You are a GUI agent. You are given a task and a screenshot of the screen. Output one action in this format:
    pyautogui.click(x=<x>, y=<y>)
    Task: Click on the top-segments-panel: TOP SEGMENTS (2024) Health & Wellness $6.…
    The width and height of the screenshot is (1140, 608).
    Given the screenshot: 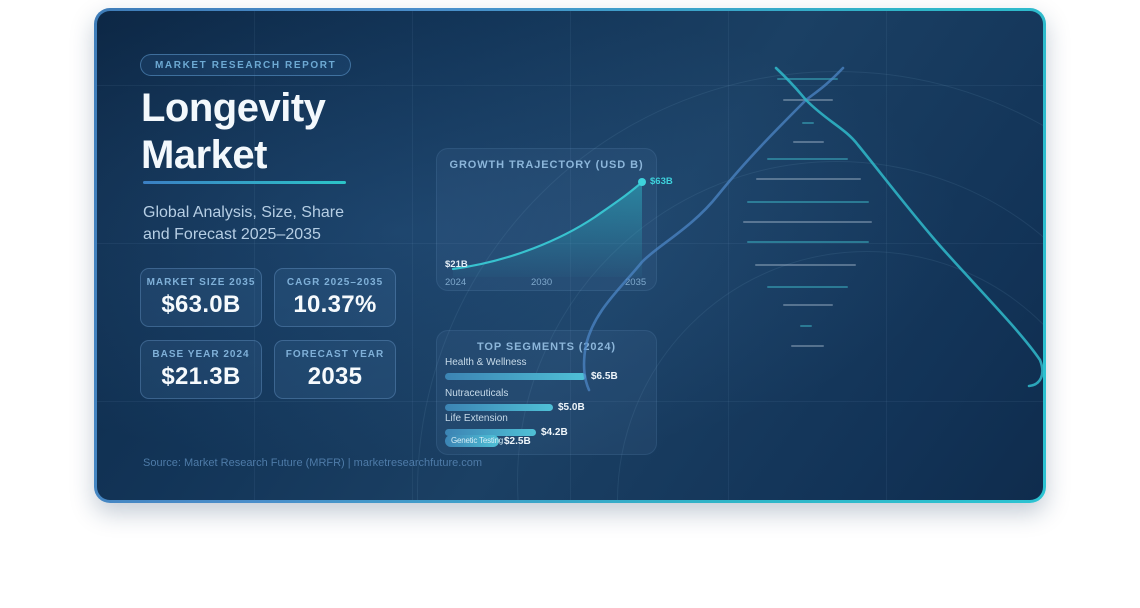 What is the action you would take?
    pyautogui.click(x=546, y=392)
    